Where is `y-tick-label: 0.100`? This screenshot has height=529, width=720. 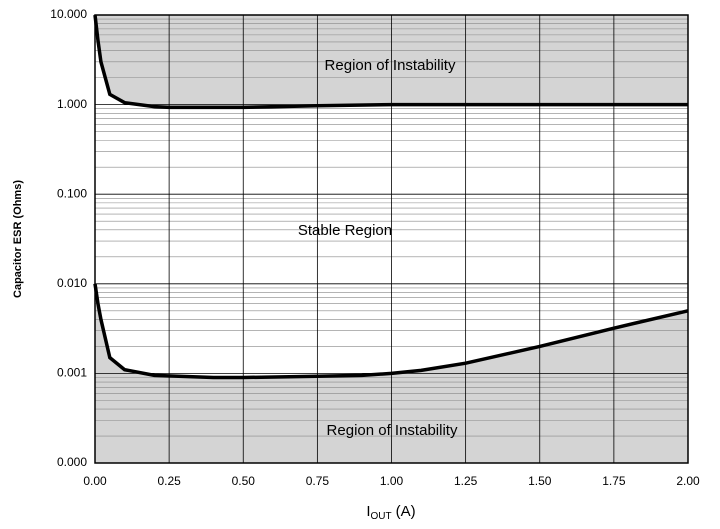
y-tick-label: 0.100 is located at coordinates (72, 193).